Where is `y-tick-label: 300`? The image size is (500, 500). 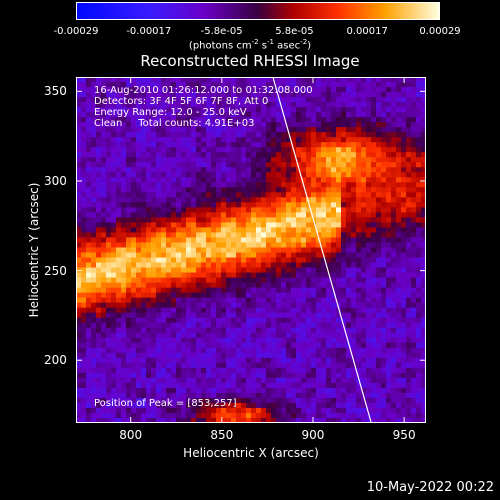 y-tick-label: 300 is located at coordinates (55, 180).